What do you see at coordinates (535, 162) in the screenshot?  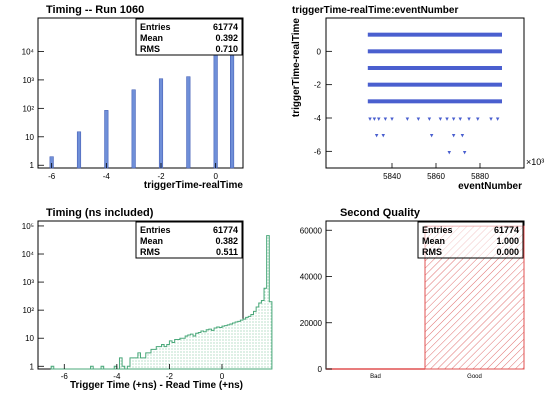 I see `x-axis-exponent: ×10³` at bounding box center [535, 162].